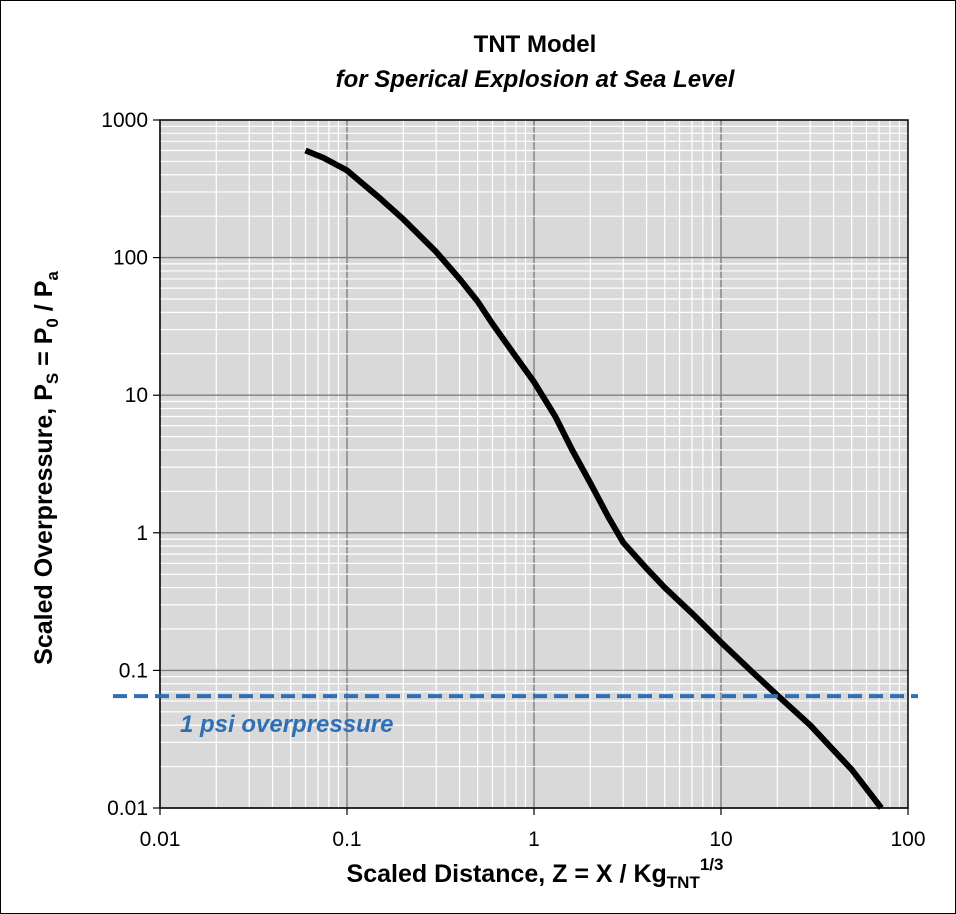 The height and width of the screenshot is (914, 956). Describe the element at coordinates (44, 300) in the screenshot. I see `y-axis-label-p3: / P` at that location.